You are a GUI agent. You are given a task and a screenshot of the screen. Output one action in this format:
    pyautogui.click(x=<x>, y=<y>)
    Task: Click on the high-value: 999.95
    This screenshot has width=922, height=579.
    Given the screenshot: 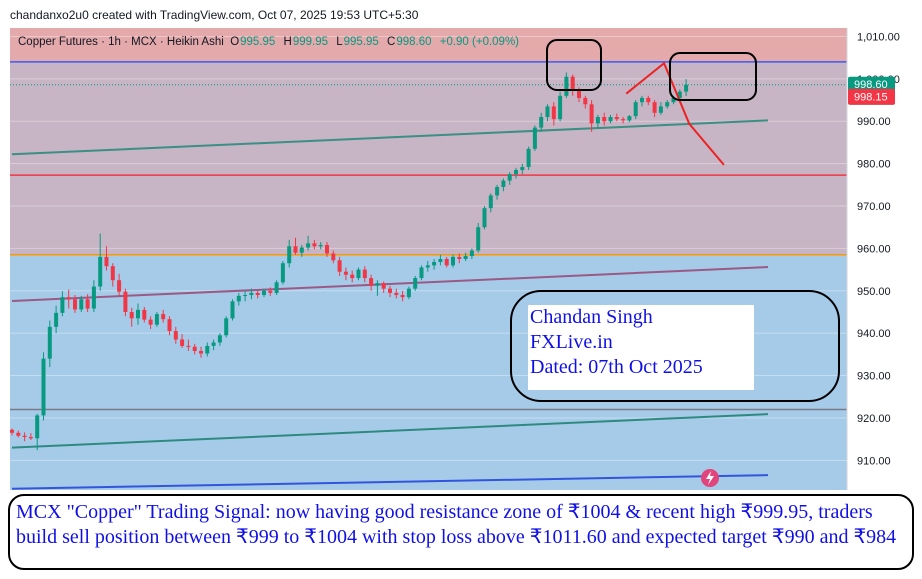 What is the action you would take?
    pyautogui.click(x=310, y=42)
    